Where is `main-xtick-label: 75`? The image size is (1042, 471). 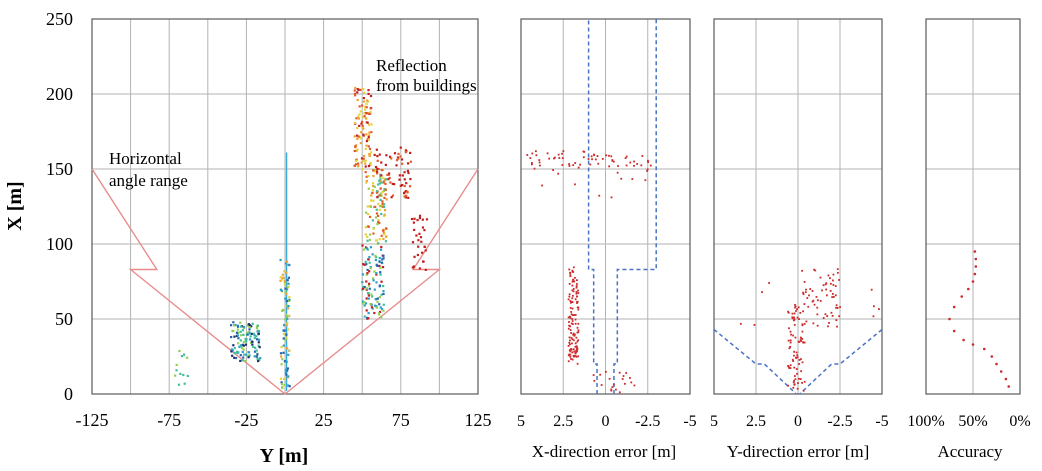
main-xtick-label: 75 is located at coordinates (401, 420).